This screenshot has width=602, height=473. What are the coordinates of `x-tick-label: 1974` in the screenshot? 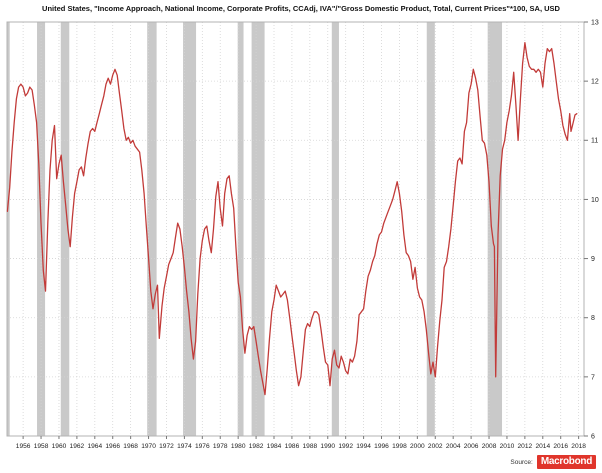 It's located at (184, 446).